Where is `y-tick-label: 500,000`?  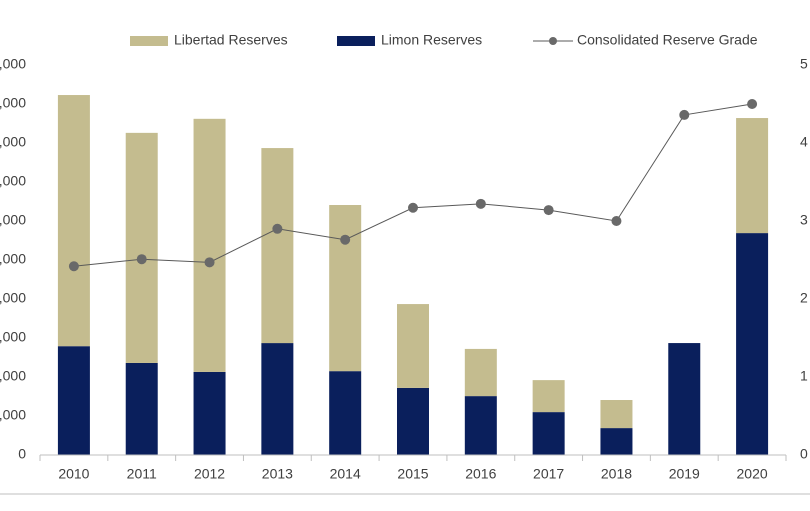
y-tick-label: 500,000 is located at coordinates (13, 259).